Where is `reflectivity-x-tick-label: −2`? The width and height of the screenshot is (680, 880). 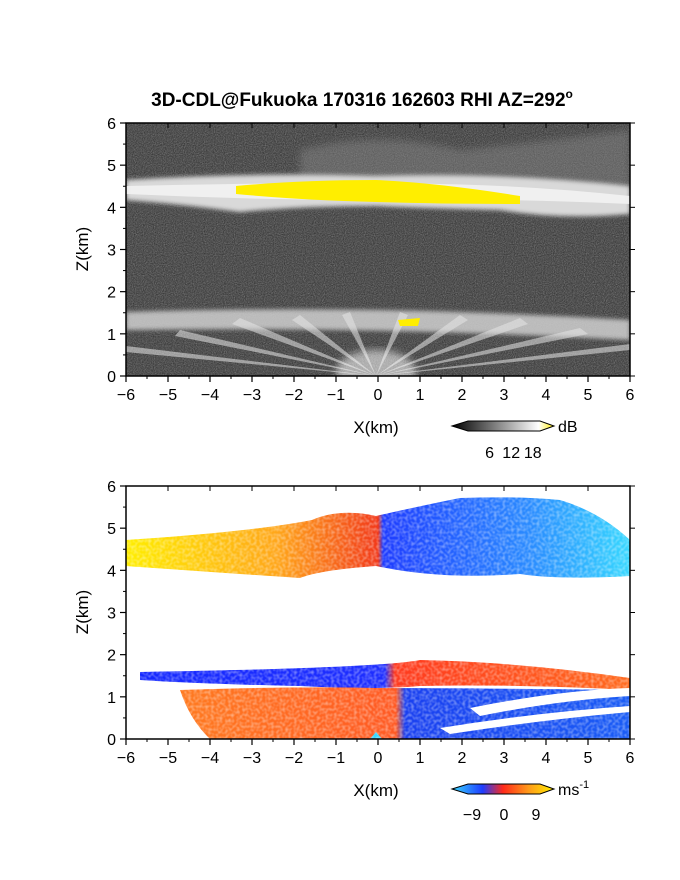 reflectivity-x-tick-label: −2 is located at coordinates (294, 395).